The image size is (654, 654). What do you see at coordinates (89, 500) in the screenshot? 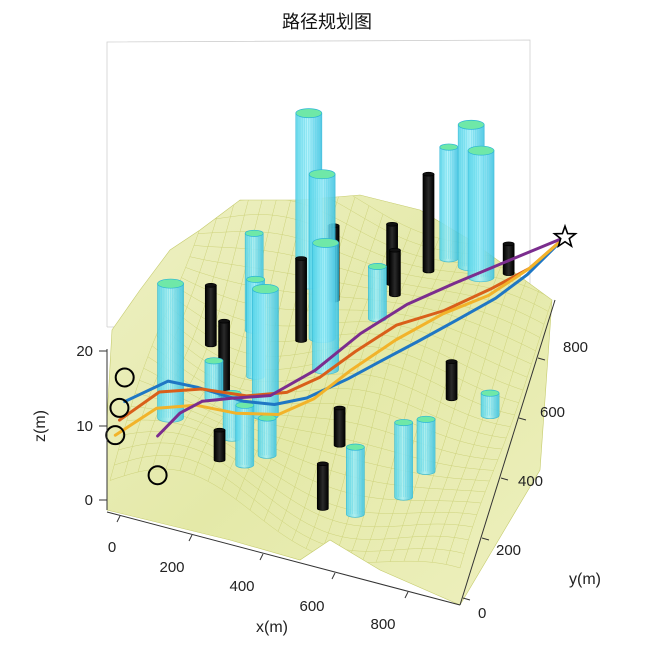
I see `z-tick-label-0: 0` at bounding box center [89, 500].